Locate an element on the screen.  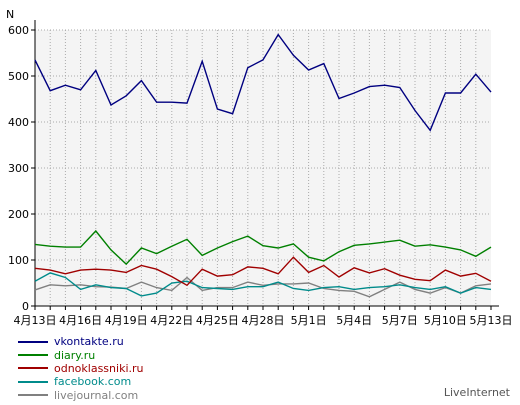
legend-item-facebook-com: facebook.com is located at coordinates (81, 381).